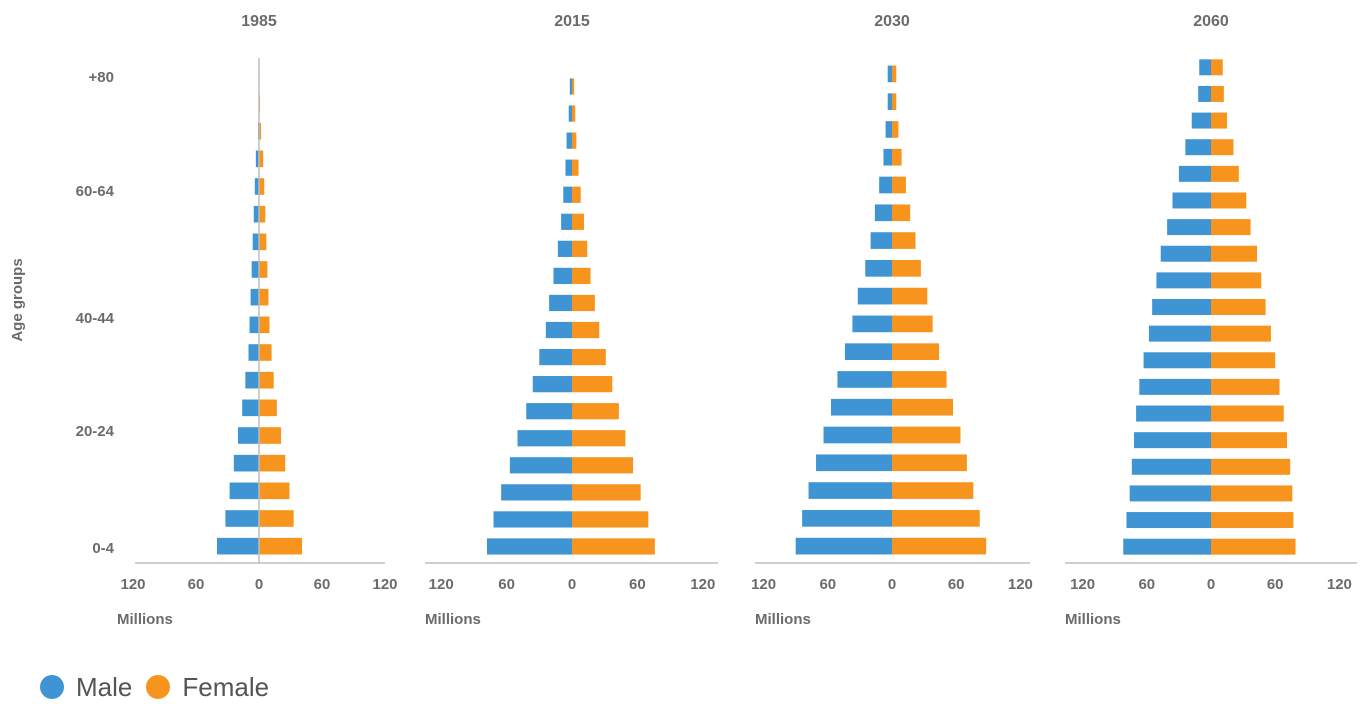 The height and width of the screenshot is (704, 1371). Describe the element at coordinates (95, 318) in the screenshot. I see `y-tick-label: 40-44` at that location.